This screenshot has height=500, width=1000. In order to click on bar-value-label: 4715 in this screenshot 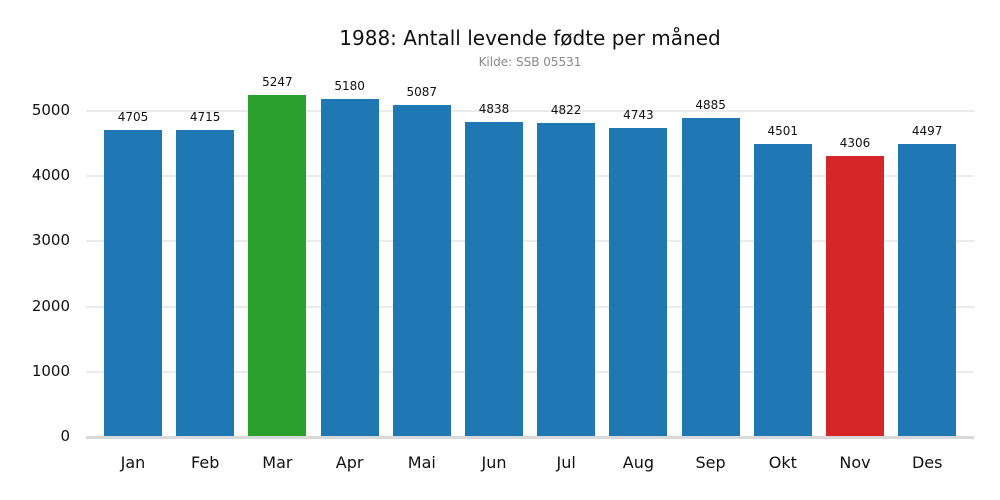, I will do `click(205, 116)`.